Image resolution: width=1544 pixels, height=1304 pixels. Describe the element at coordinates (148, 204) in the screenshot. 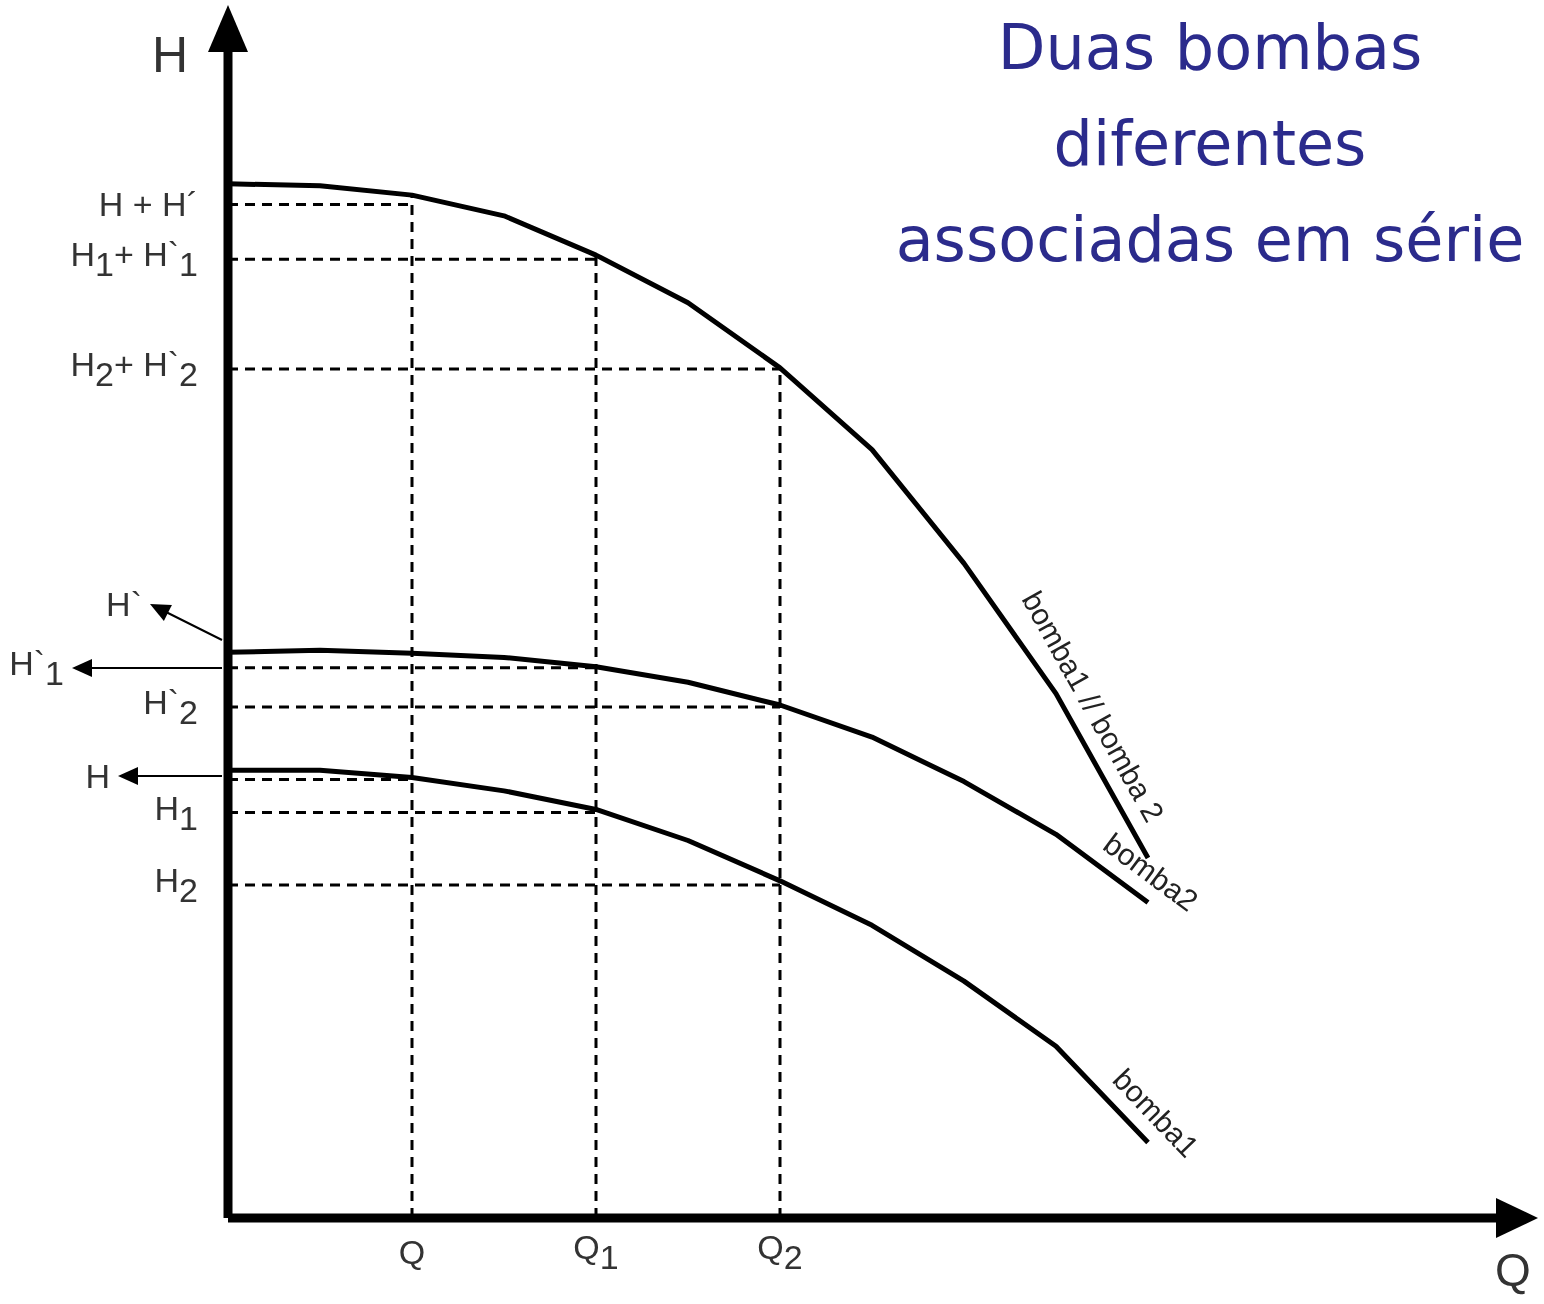

I see `ref-line-label: H + H´` at that location.